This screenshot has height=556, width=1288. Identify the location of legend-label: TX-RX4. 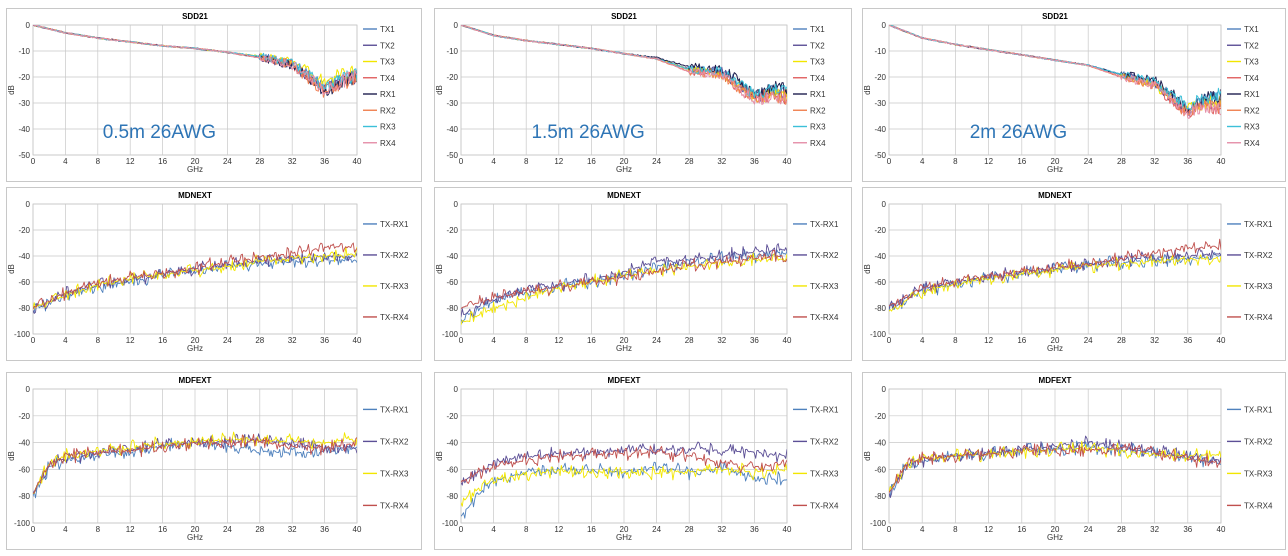
(1258, 317).